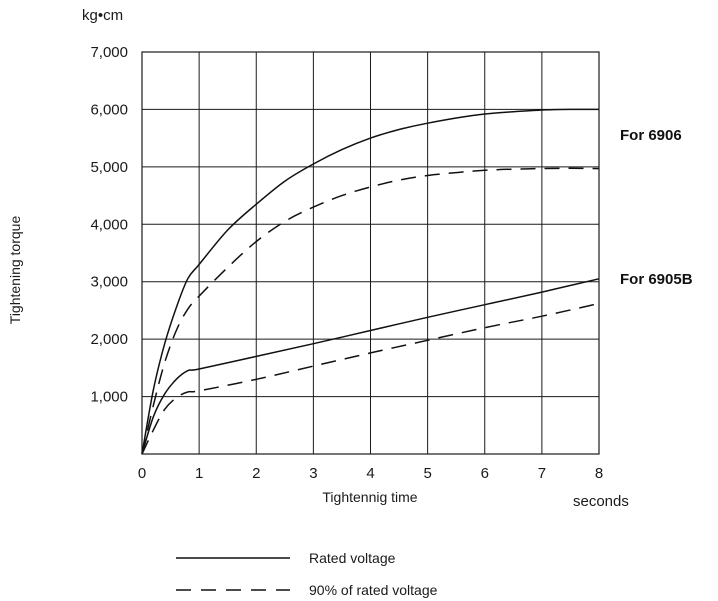 This screenshot has height=601, width=718. Describe the element at coordinates (373, 590) in the screenshot. I see `legend-90-rated-voltage: 90% of rated voltage` at that location.